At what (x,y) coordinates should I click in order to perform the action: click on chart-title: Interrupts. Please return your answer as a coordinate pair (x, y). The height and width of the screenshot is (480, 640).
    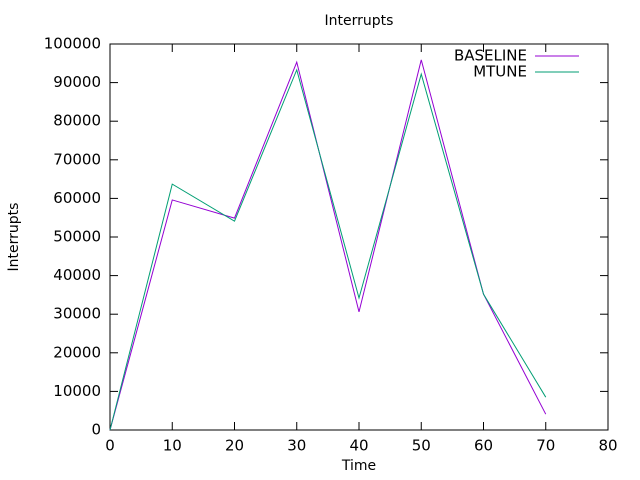
    Looking at the image, I should click on (359, 21).